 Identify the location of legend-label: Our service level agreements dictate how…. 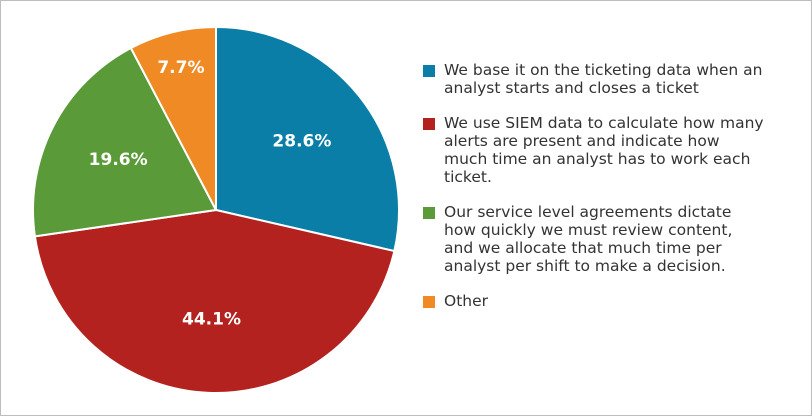
(588, 239).